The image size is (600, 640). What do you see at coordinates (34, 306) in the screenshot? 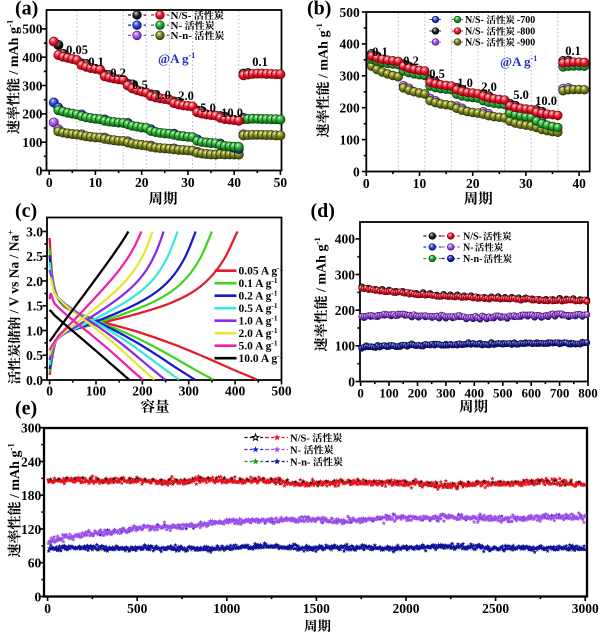
I see `svg-text: 1.5` at bounding box center [34, 306].